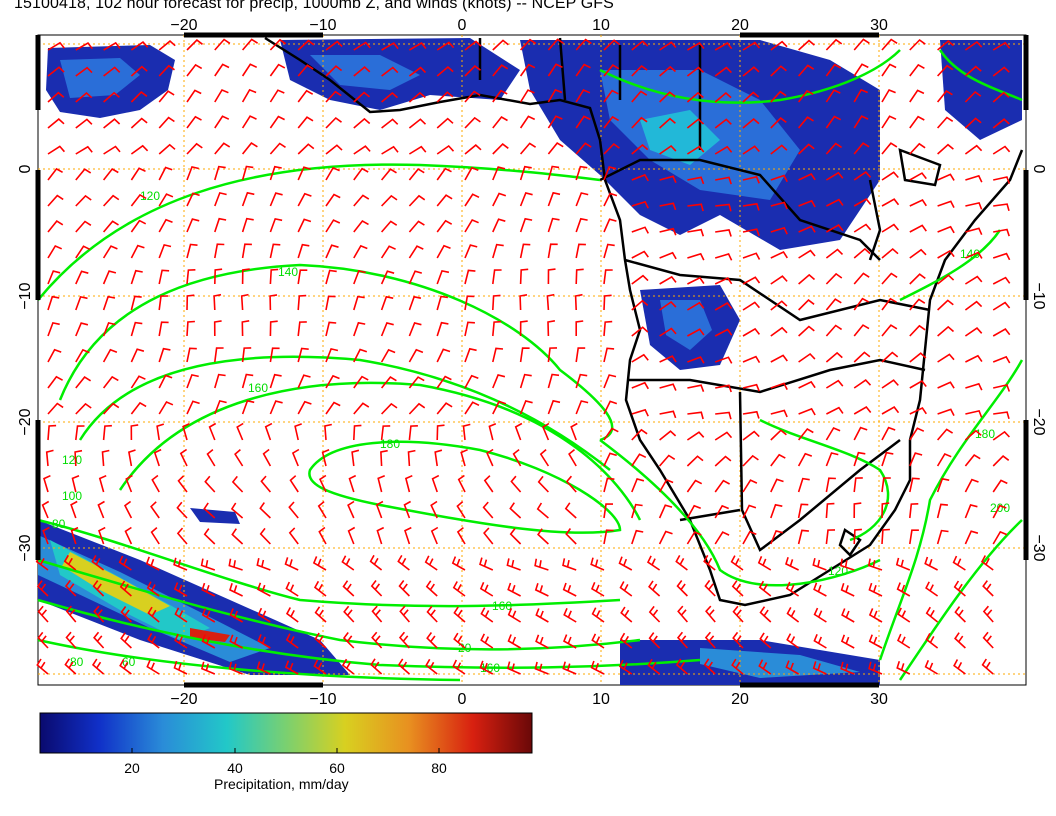 The image size is (1056, 816). Describe the element at coordinates (132, 768) in the screenshot. I see `colorbar-tick-label: 20` at that location.